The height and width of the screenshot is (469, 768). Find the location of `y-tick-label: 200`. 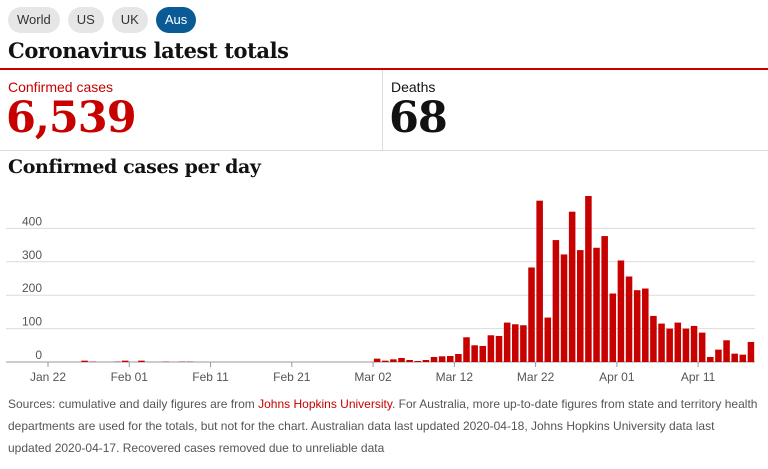

y-tick-label: 200 is located at coordinates (32, 288).